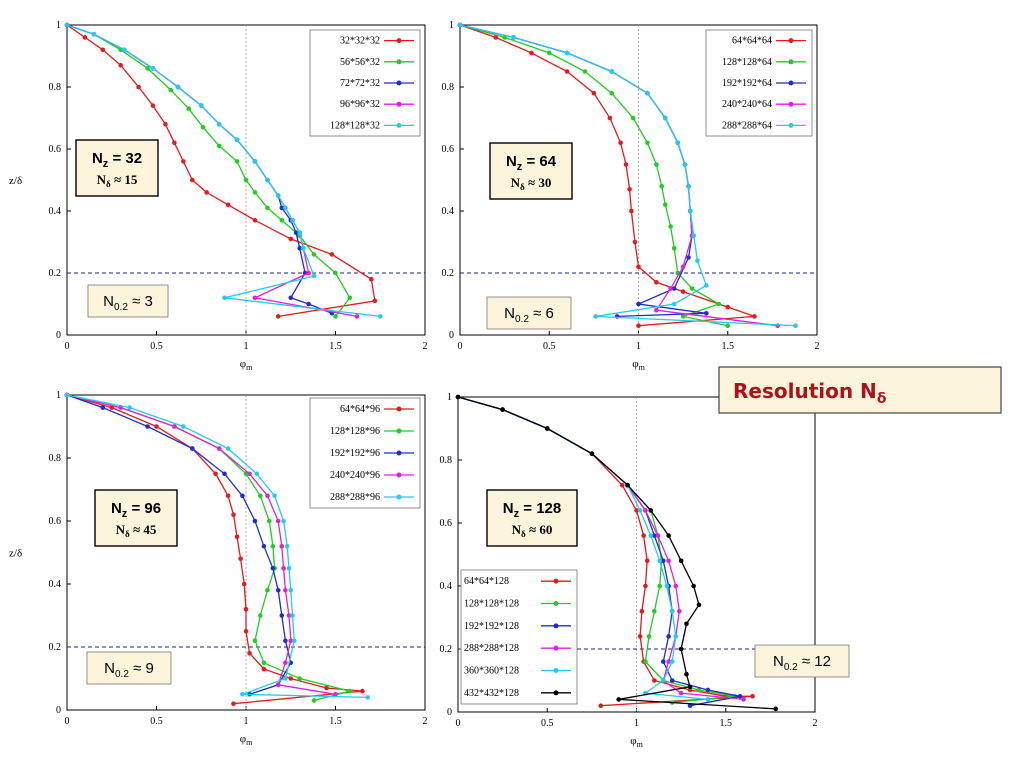 This screenshot has width=1024, height=768. Describe the element at coordinates (747, 62) in the screenshot. I see `legend-entry-label: 128*128*64` at that location.